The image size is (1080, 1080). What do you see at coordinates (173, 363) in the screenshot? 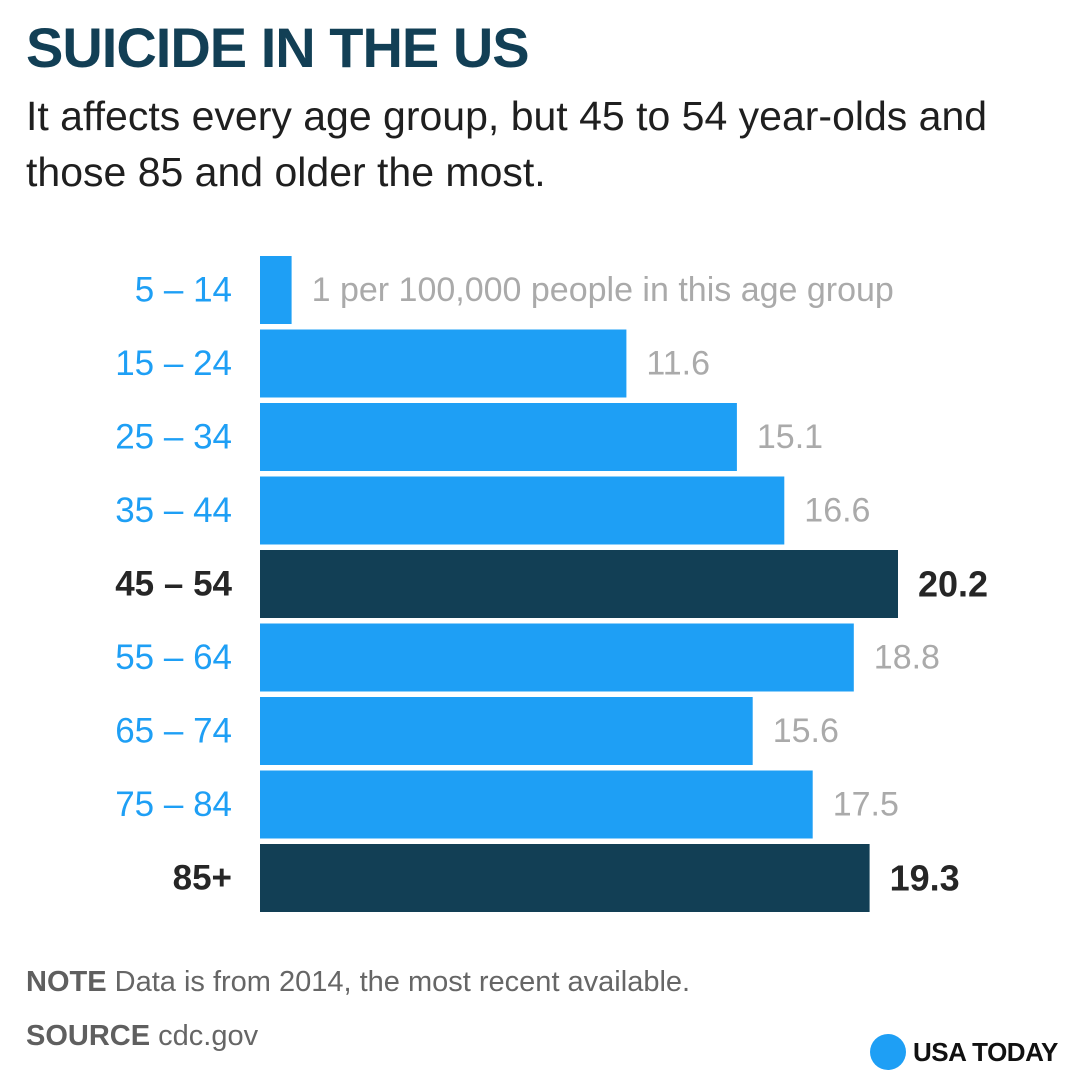
I see `category-label: 15 – 24` at bounding box center [173, 363].